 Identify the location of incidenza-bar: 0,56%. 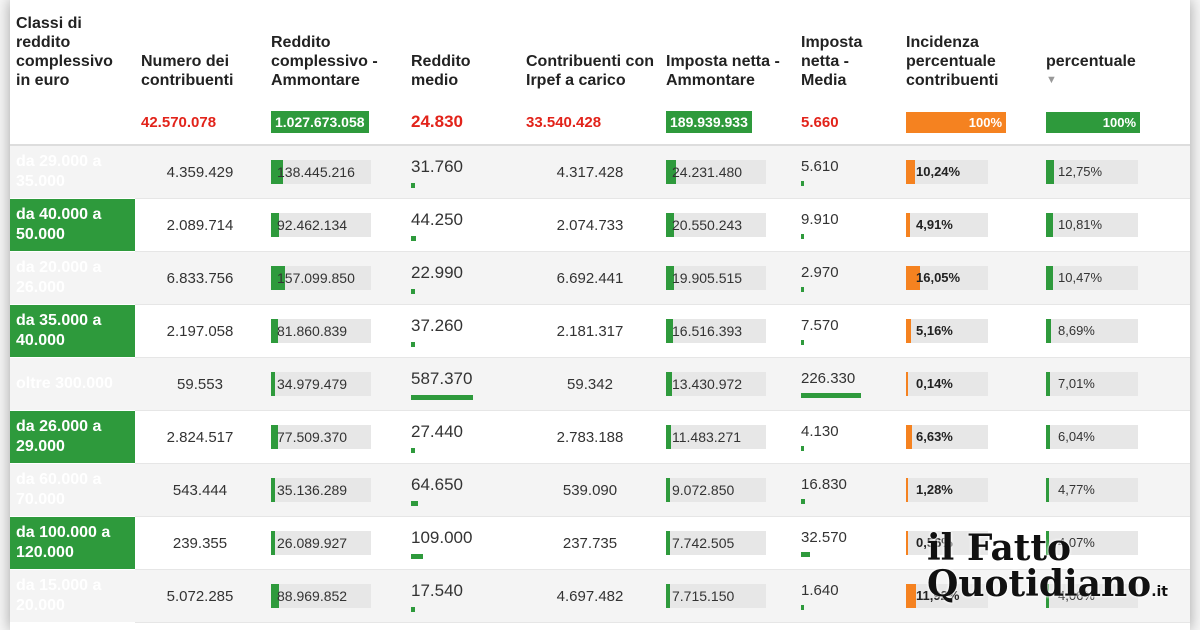
(947, 543).